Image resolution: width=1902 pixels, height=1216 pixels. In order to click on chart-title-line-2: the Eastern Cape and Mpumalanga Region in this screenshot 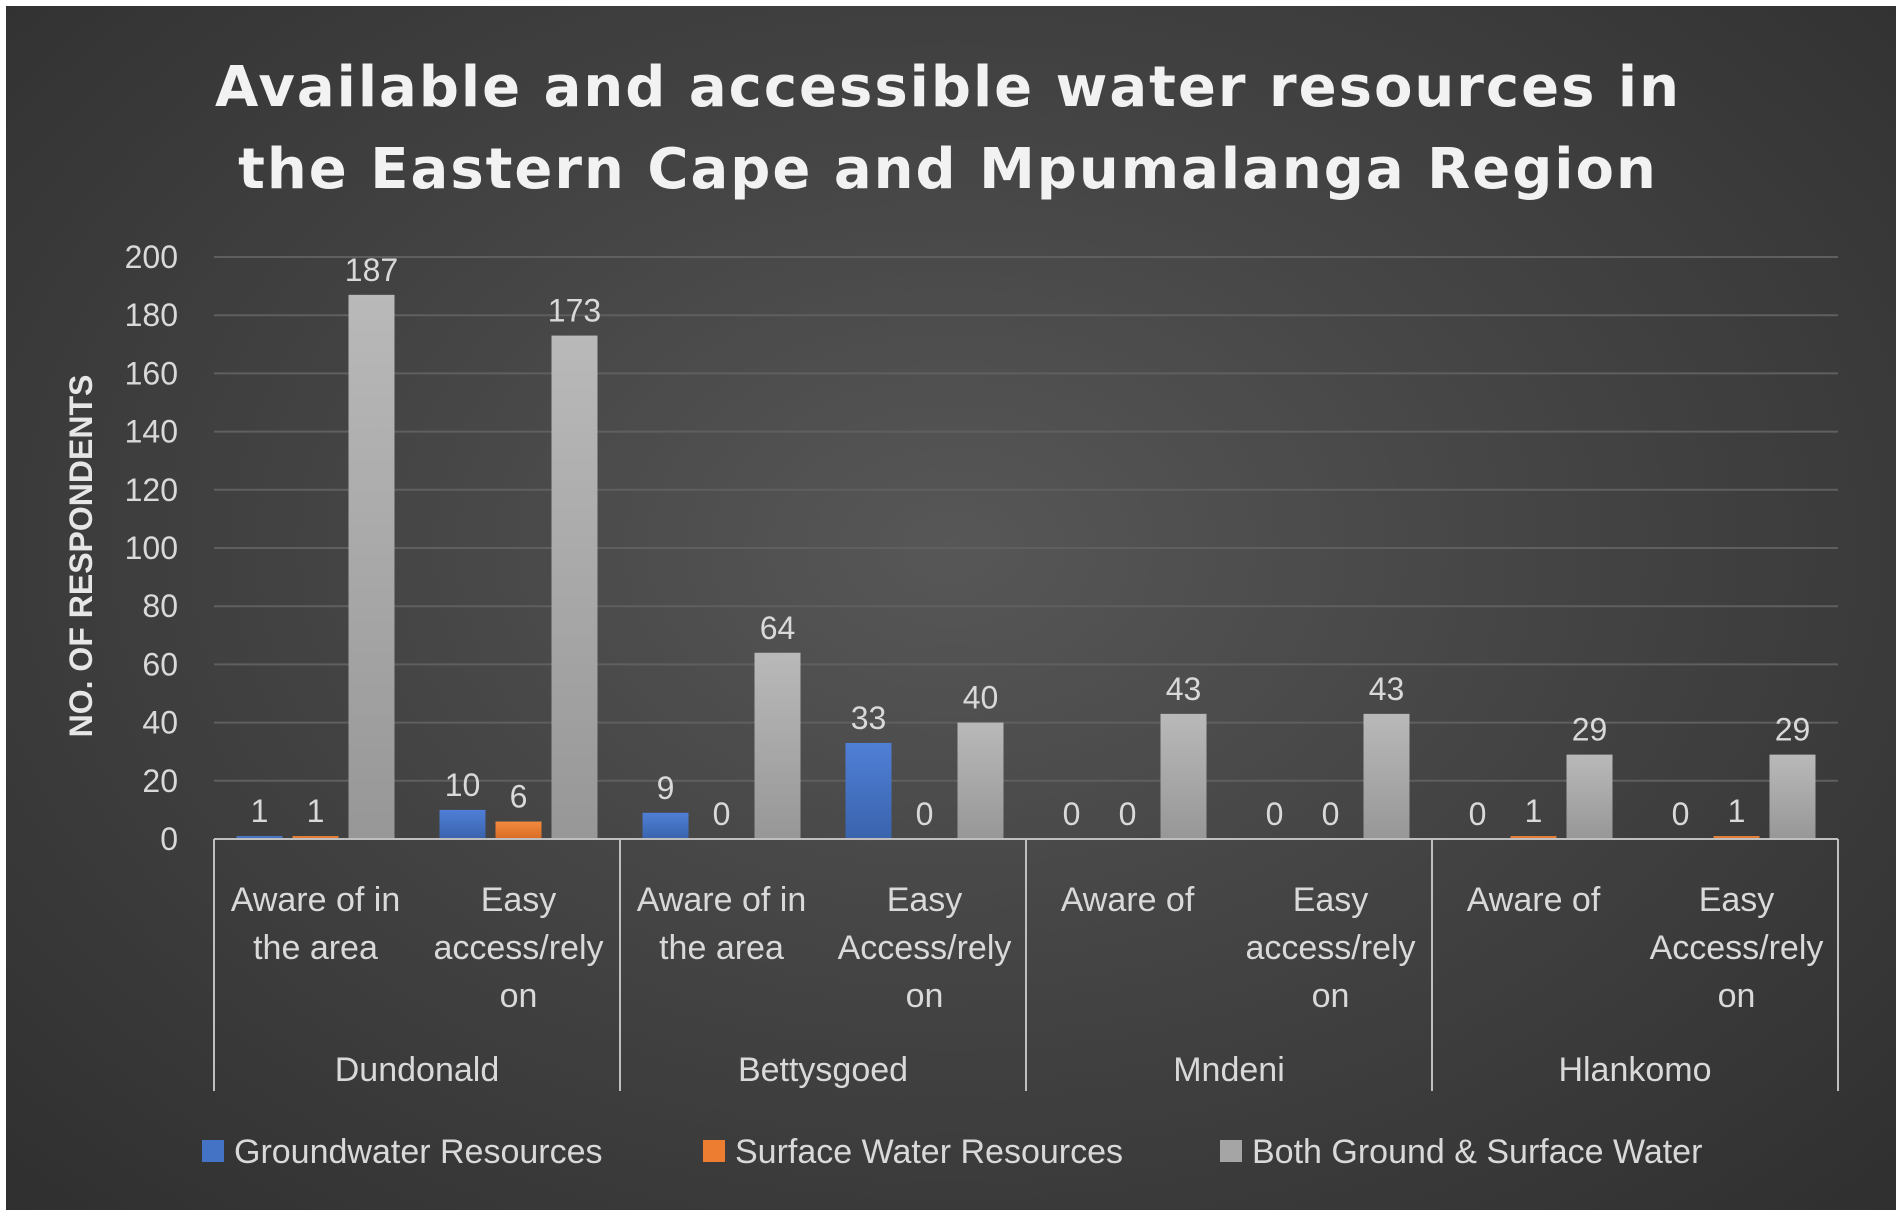, I will do `click(948, 169)`.